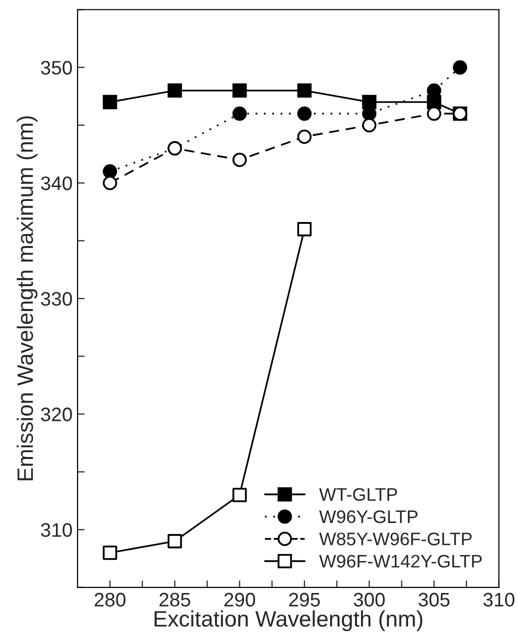 The width and height of the screenshot is (517, 642). I want to click on x-tick-label: 280, so click(110, 599).